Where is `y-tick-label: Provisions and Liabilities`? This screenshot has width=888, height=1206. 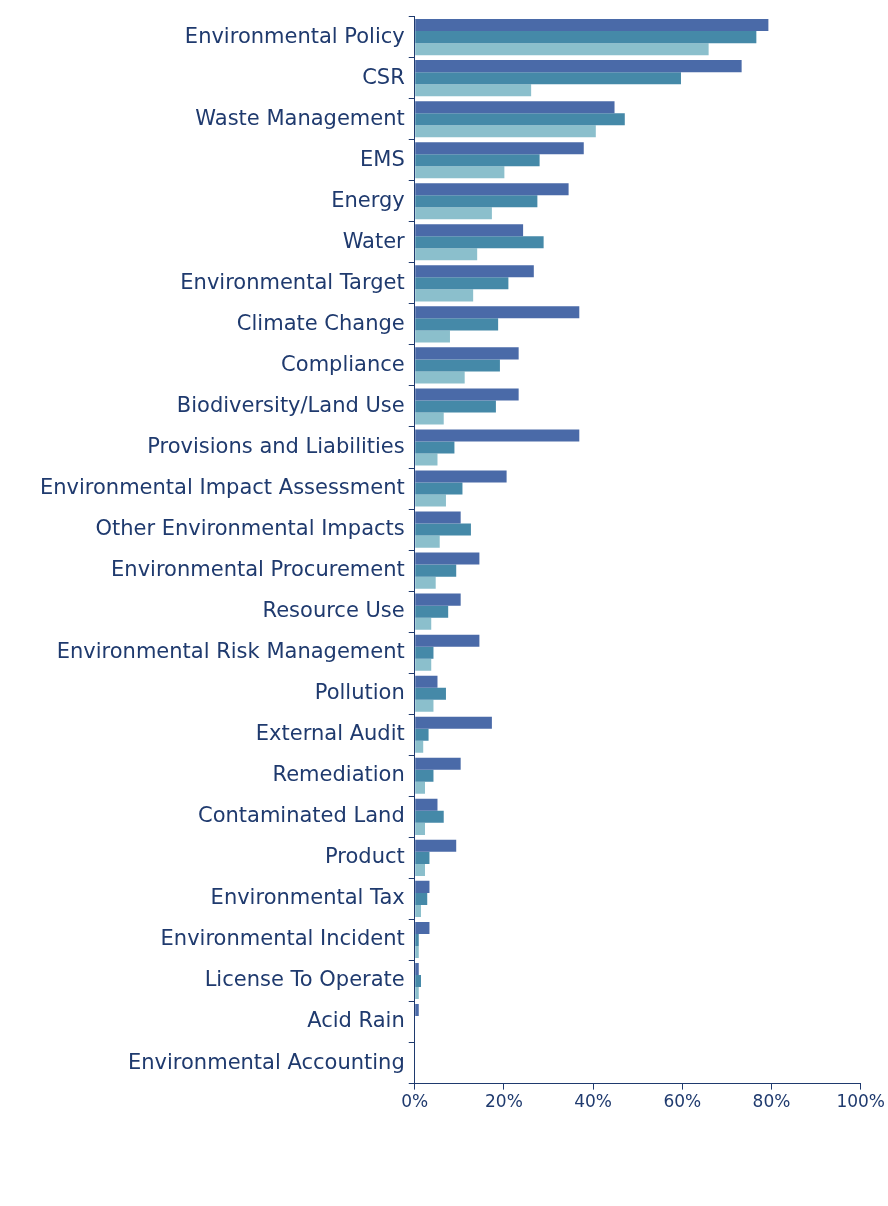
y-tick-label: Provisions and Liabilities is located at coordinates (276, 445).